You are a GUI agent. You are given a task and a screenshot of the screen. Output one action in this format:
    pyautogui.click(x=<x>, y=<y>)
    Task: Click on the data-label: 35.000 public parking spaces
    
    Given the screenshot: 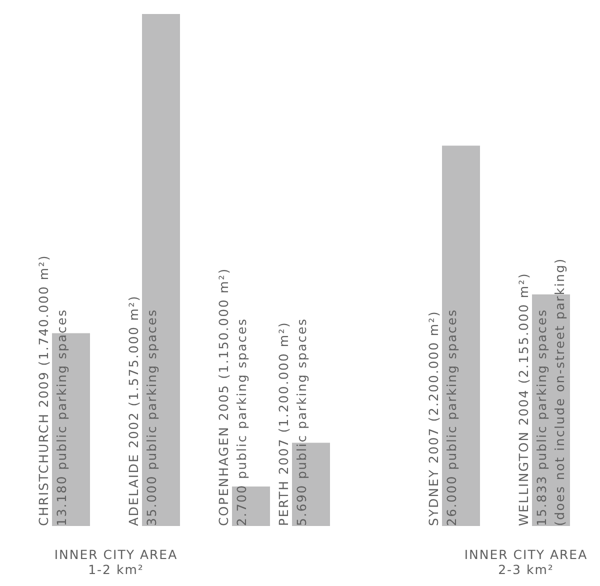 What is the action you would take?
    pyautogui.click(x=151, y=417)
    